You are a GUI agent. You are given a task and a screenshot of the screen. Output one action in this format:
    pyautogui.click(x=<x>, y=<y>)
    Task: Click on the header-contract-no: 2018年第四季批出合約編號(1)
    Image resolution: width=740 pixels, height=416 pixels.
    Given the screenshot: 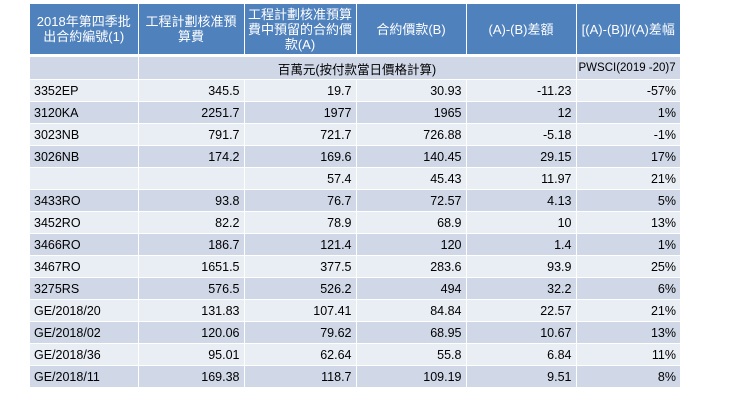 What is the action you would take?
    pyautogui.click(x=84, y=30)
    